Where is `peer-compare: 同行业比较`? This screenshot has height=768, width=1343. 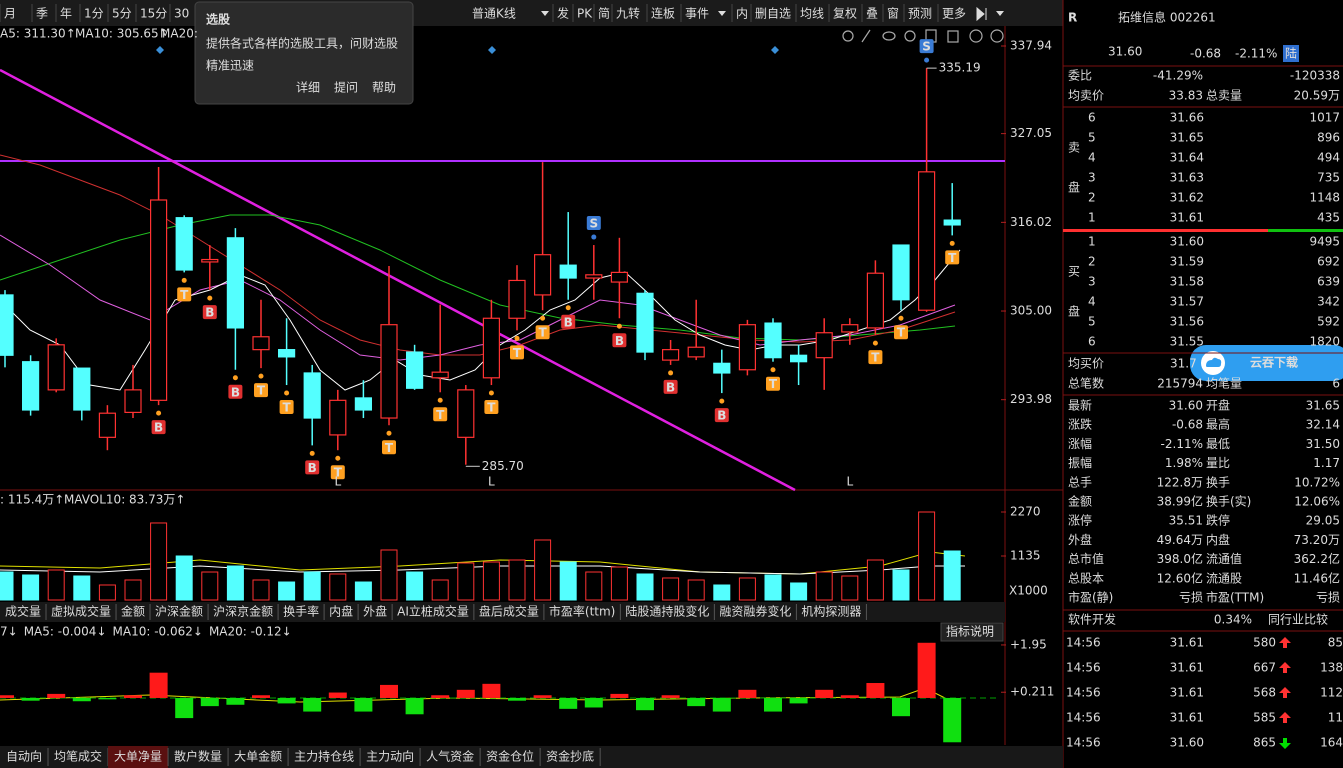
peer-compare: 同行业比较 is located at coordinates (1298, 619).